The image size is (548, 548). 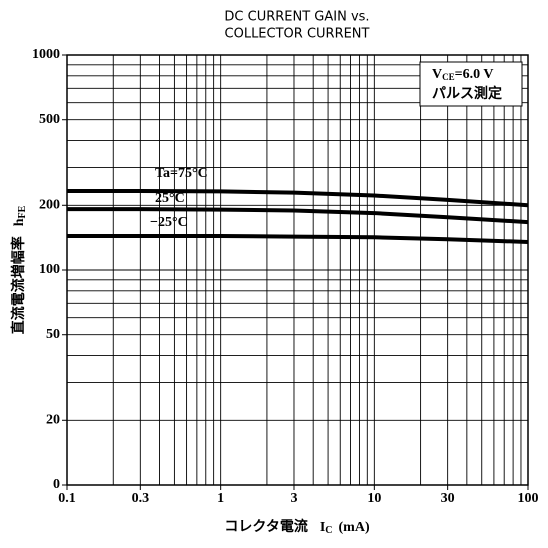 I want to click on series-label: 25°C, so click(x=170, y=198).